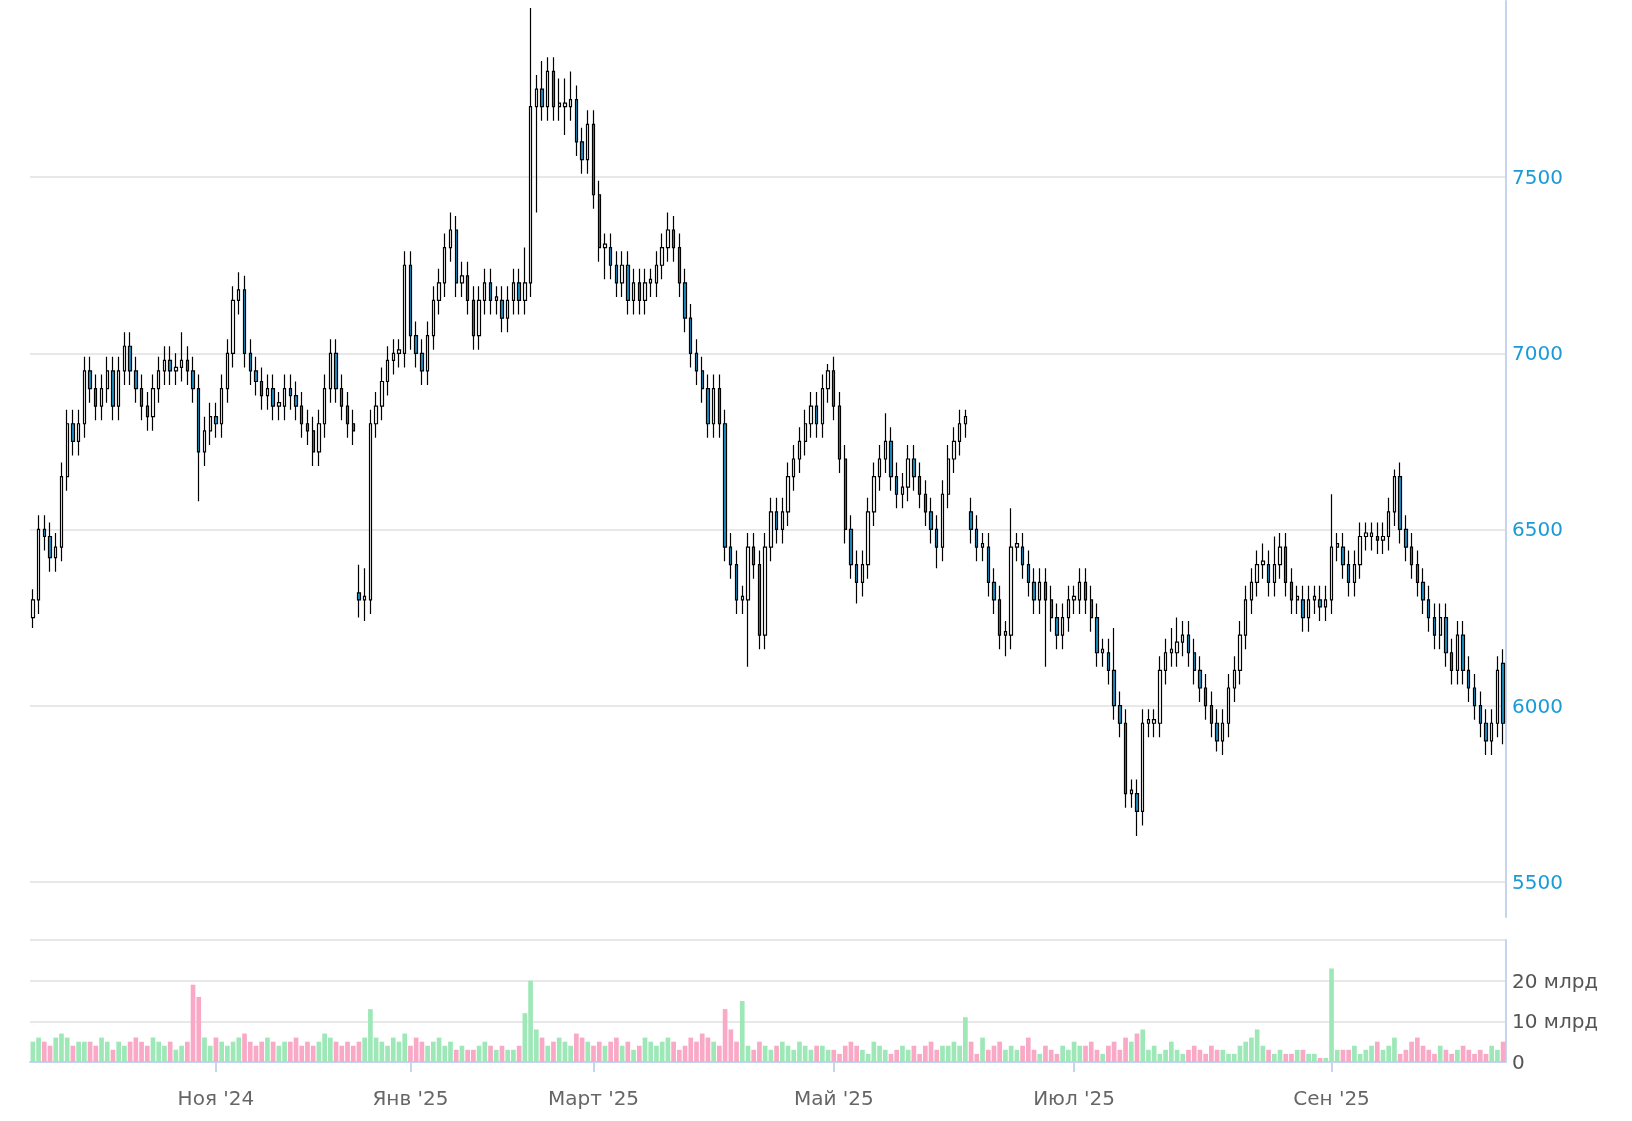 Image resolution: width=1632 pixels, height=1121 pixels. Describe the element at coordinates (1537, 881) in the screenshot. I see `y-tick-label: 5500` at that location.